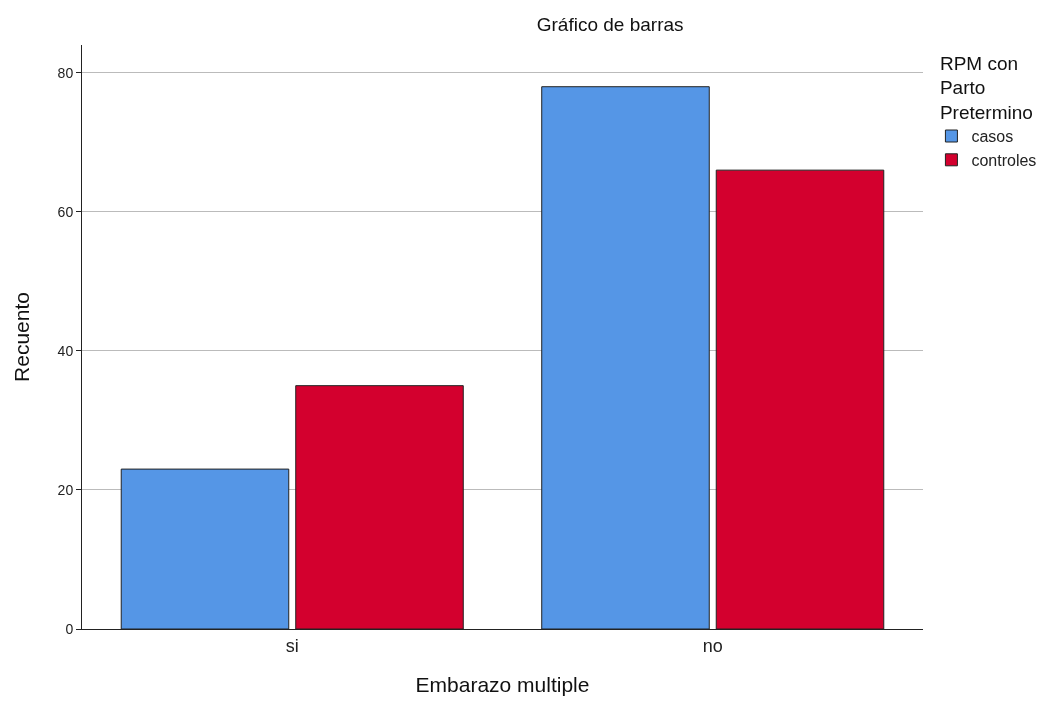 The height and width of the screenshot is (713, 1063). What do you see at coordinates (992, 137) in the screenshot?
I see `legend-label: casos` at bounding box center [992, 137].